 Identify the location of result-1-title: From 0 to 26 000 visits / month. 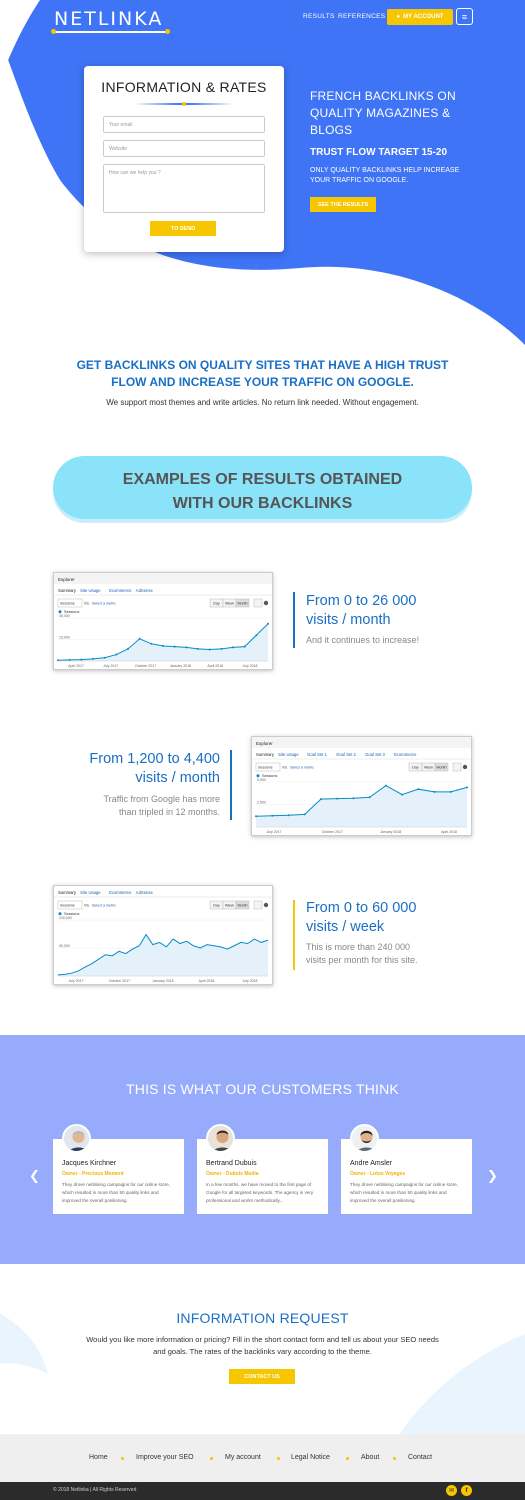
(361, 611).